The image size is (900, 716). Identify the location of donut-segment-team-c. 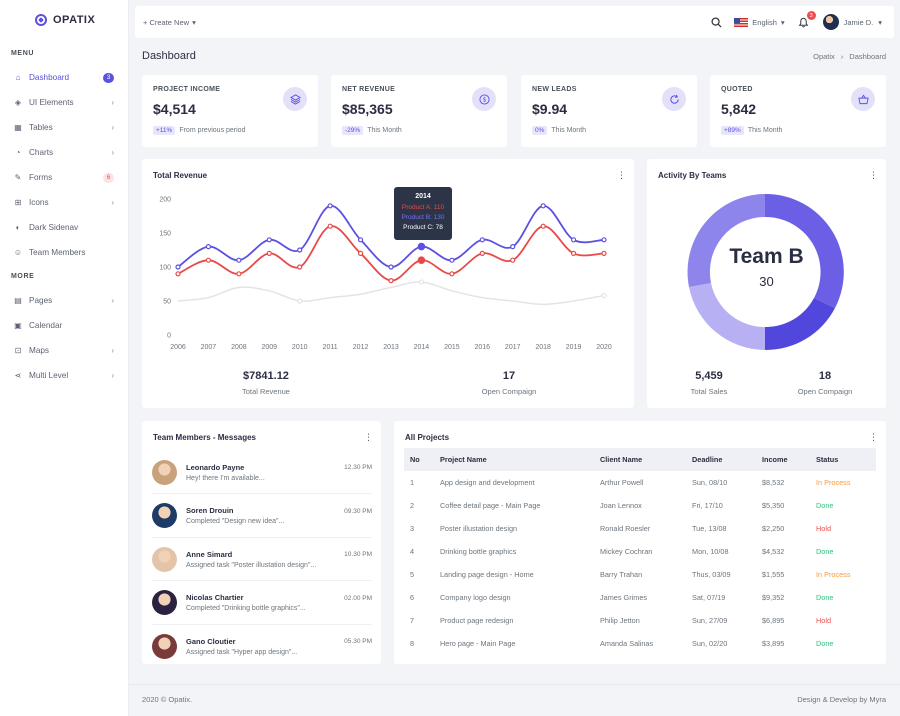
(800, 324).